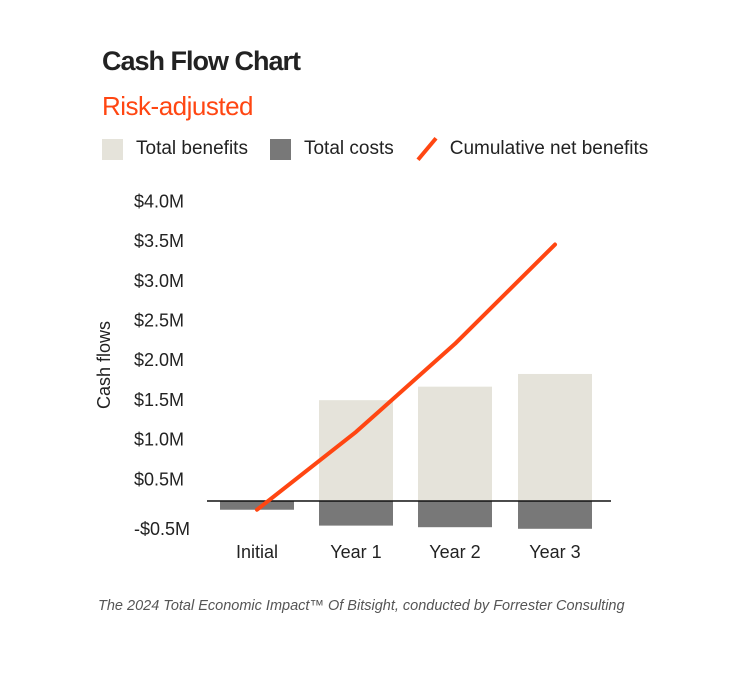  What do you see at coordinates (104, 365) in the screenshot?
I see `y-axis-label: Cash flows` at bounding box center [104, 365].